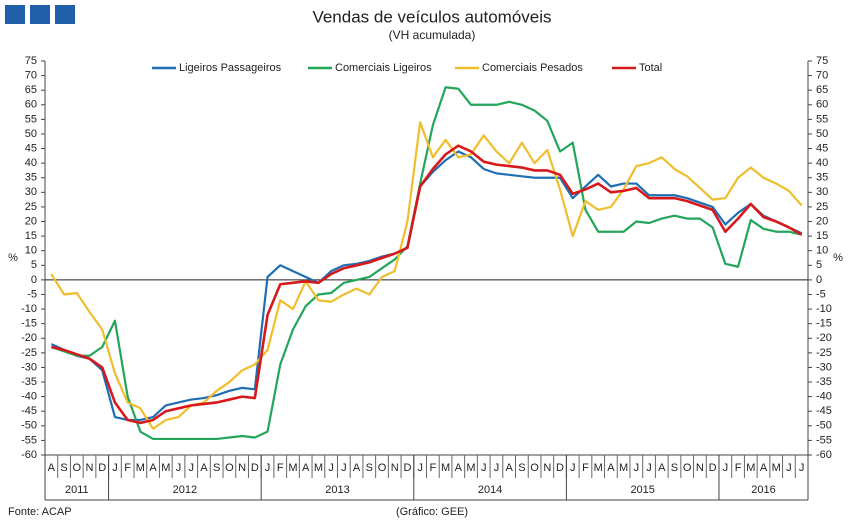 The image size is (850, 524). What do you see at coordinates (822, 75) in the screenshot?
I see `y2-tick-label: 70` at bounding box center [822, 75].